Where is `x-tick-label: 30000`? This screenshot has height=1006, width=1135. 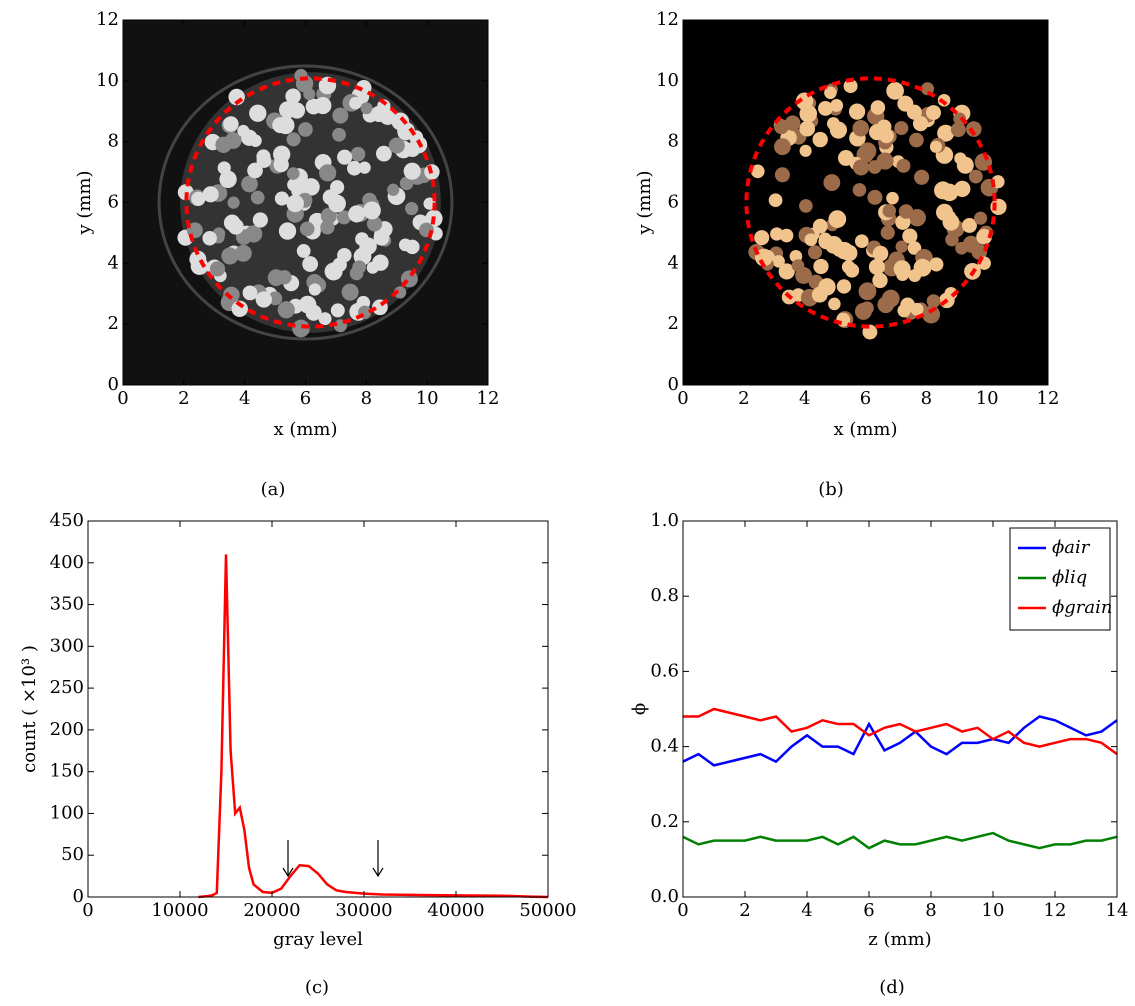
x-tick-label: 30000 is located at coordinates (363, 910).